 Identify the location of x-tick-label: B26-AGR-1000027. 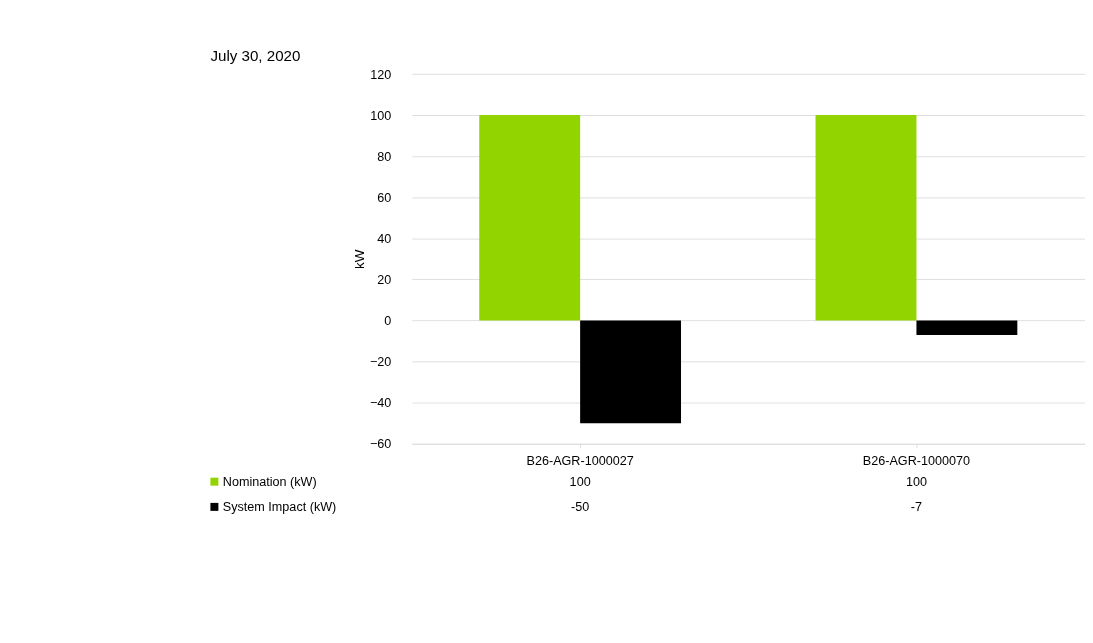
(580, 461).